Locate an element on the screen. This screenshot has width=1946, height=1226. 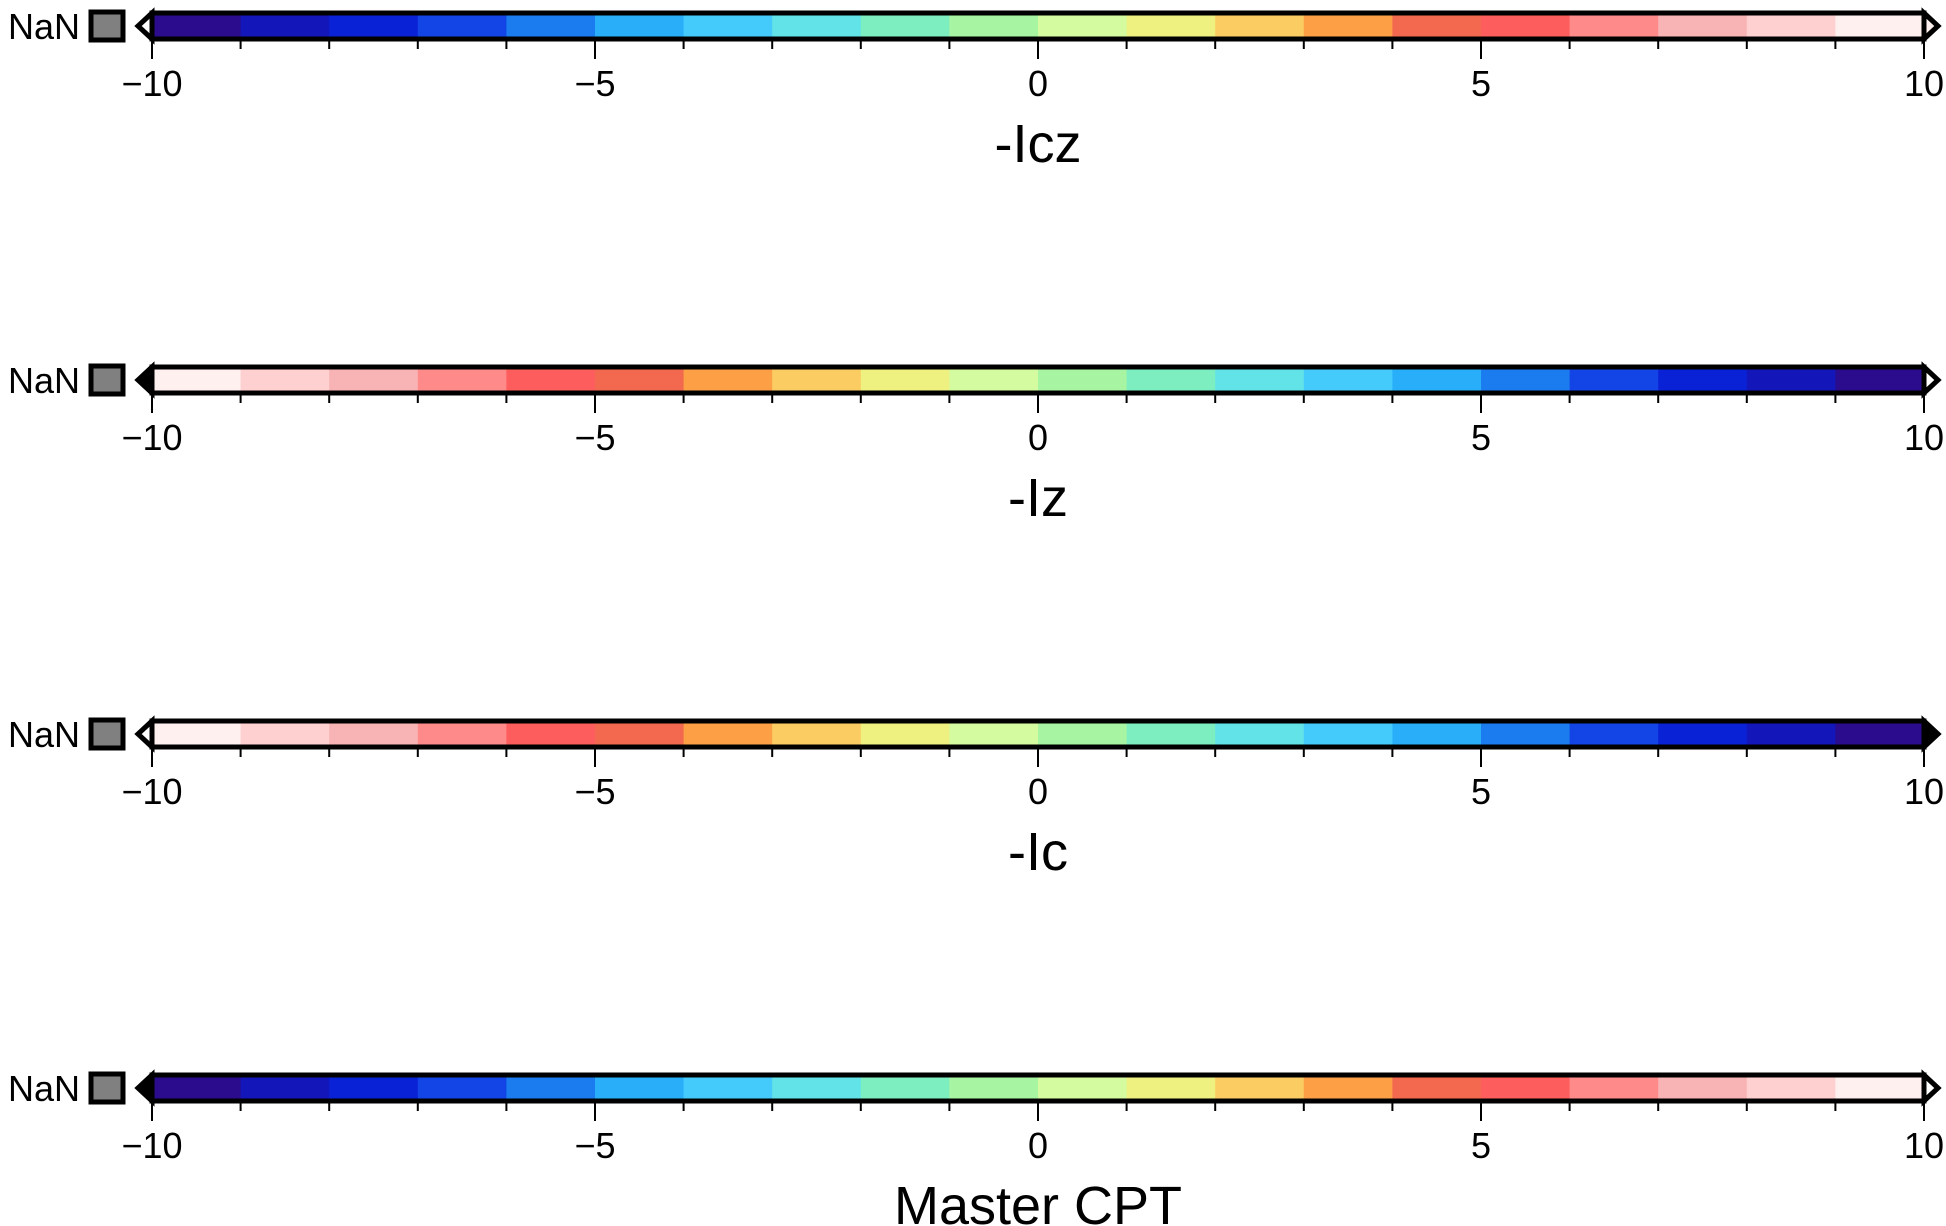
colorbar-label: -Ic is located at coordinates (1038, 852).